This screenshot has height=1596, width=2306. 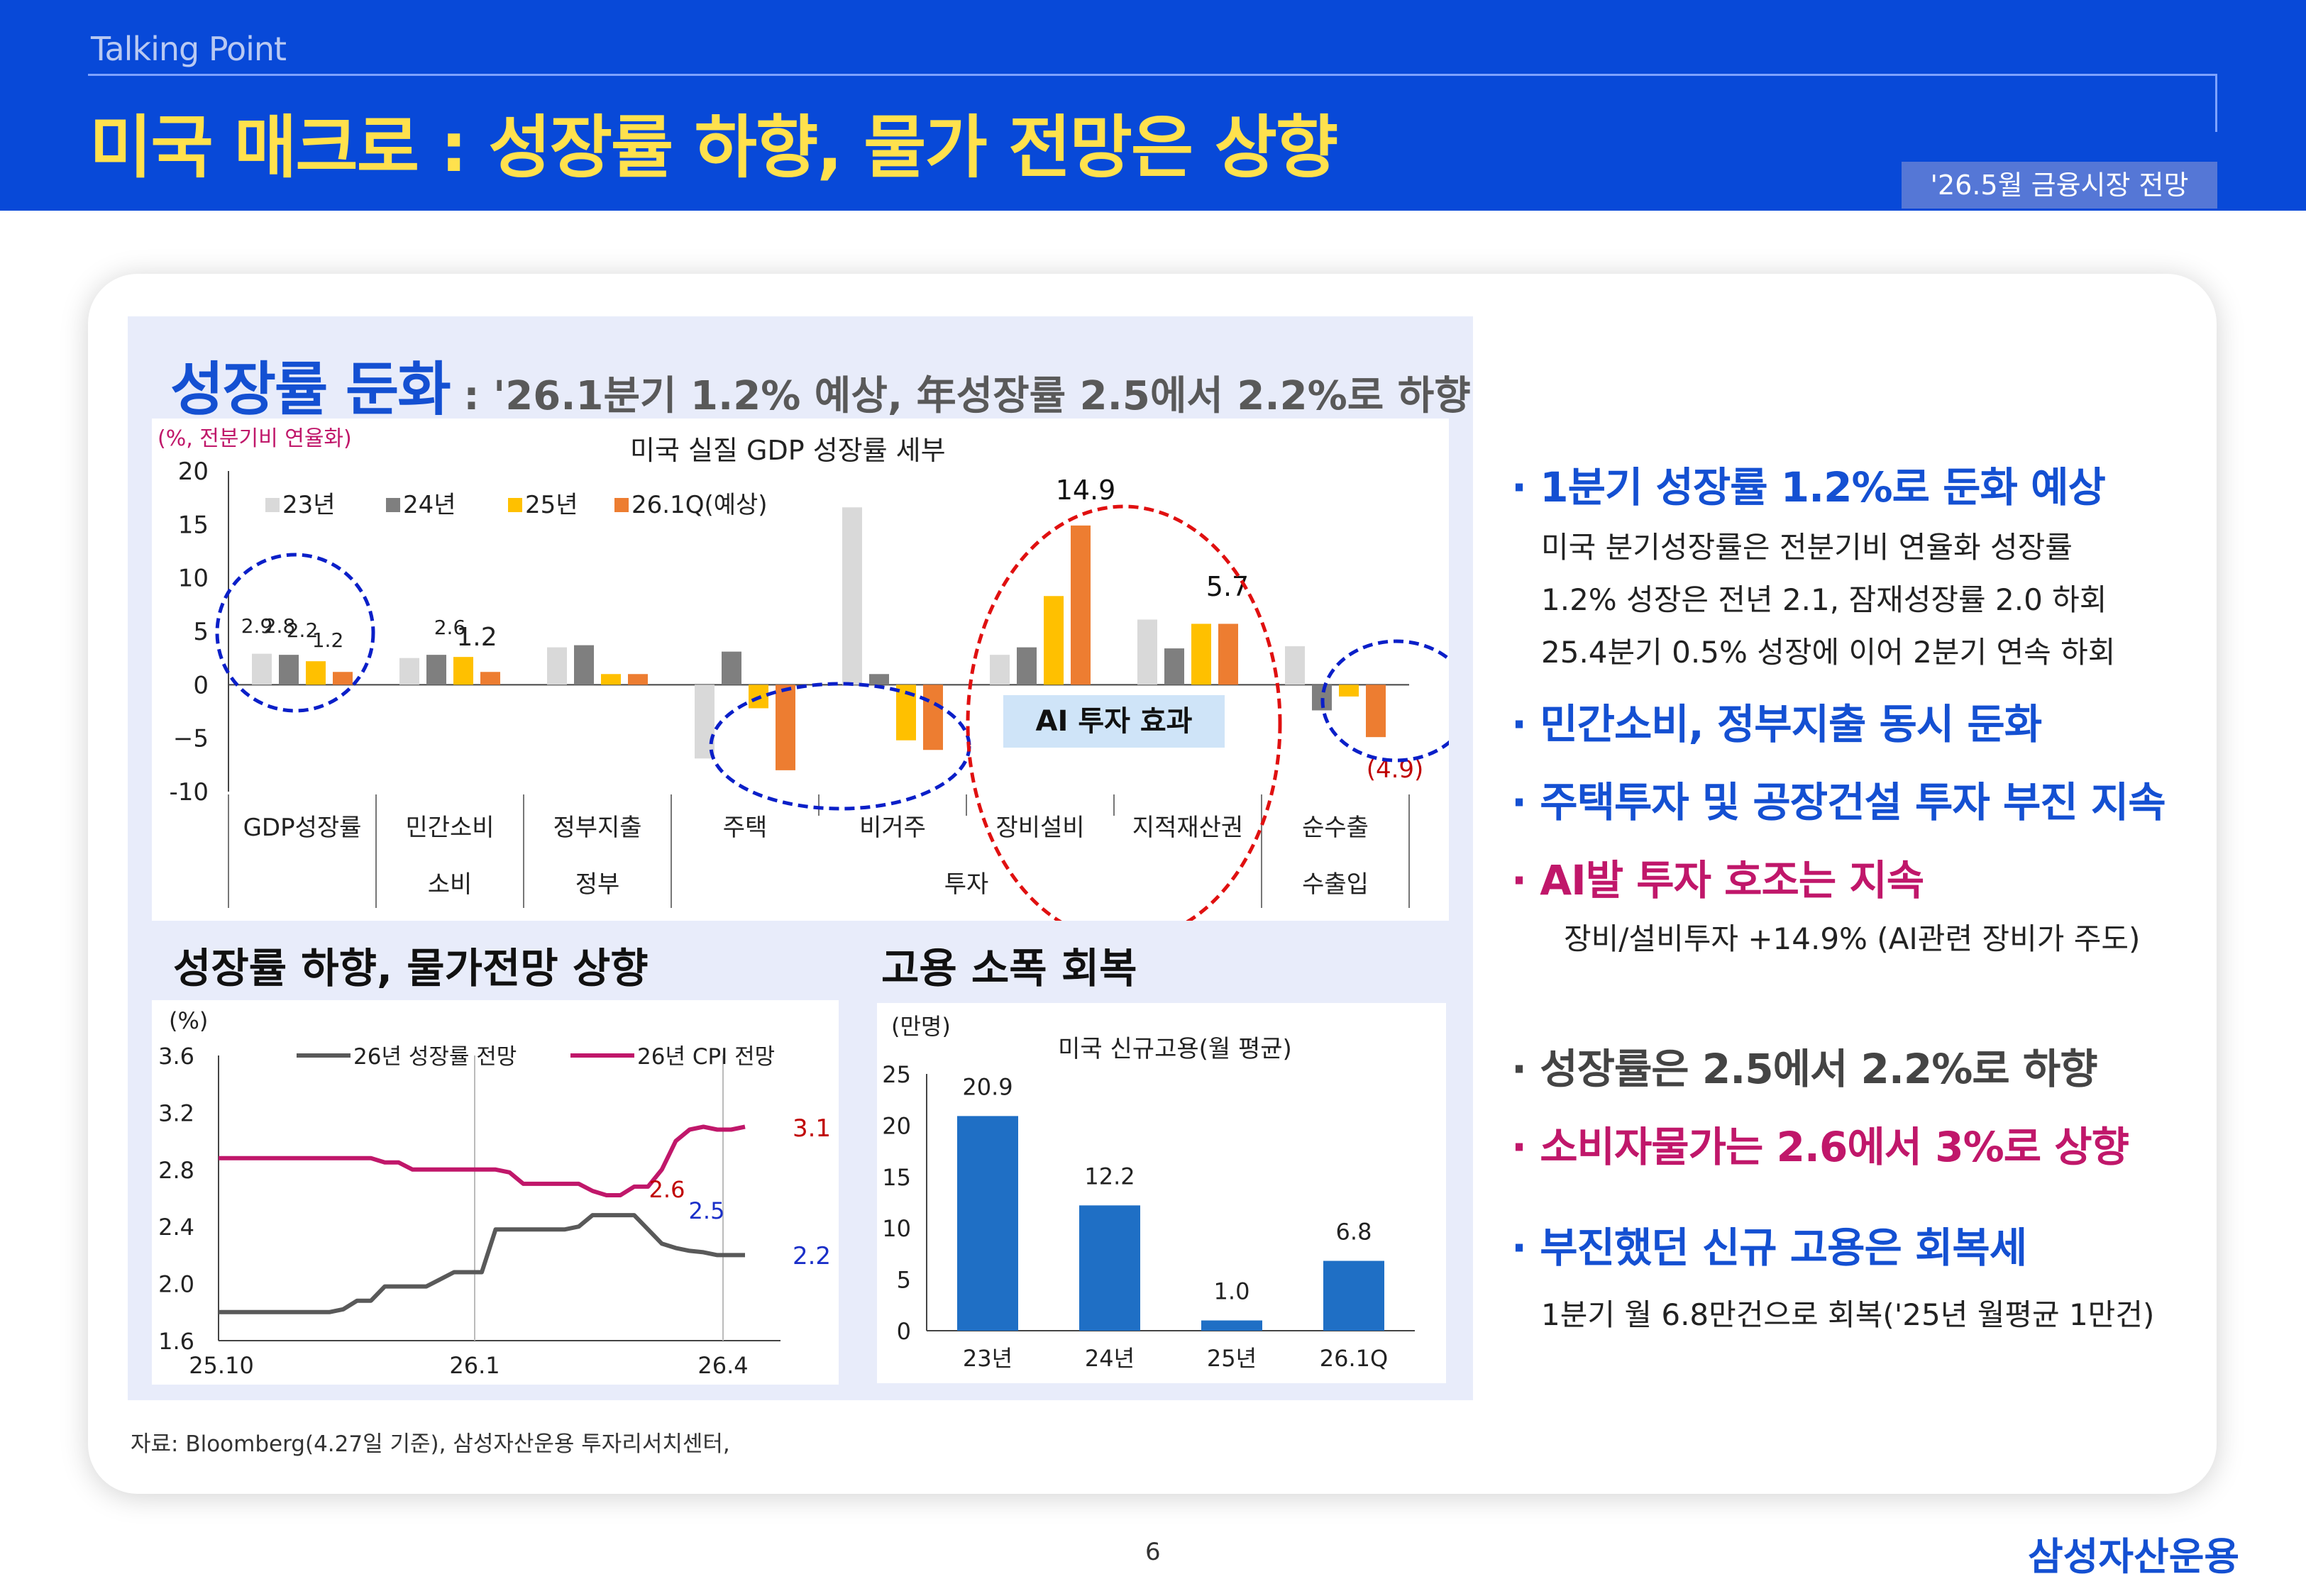 I want to click on group-label: 정부, so click(x=597, y=885).